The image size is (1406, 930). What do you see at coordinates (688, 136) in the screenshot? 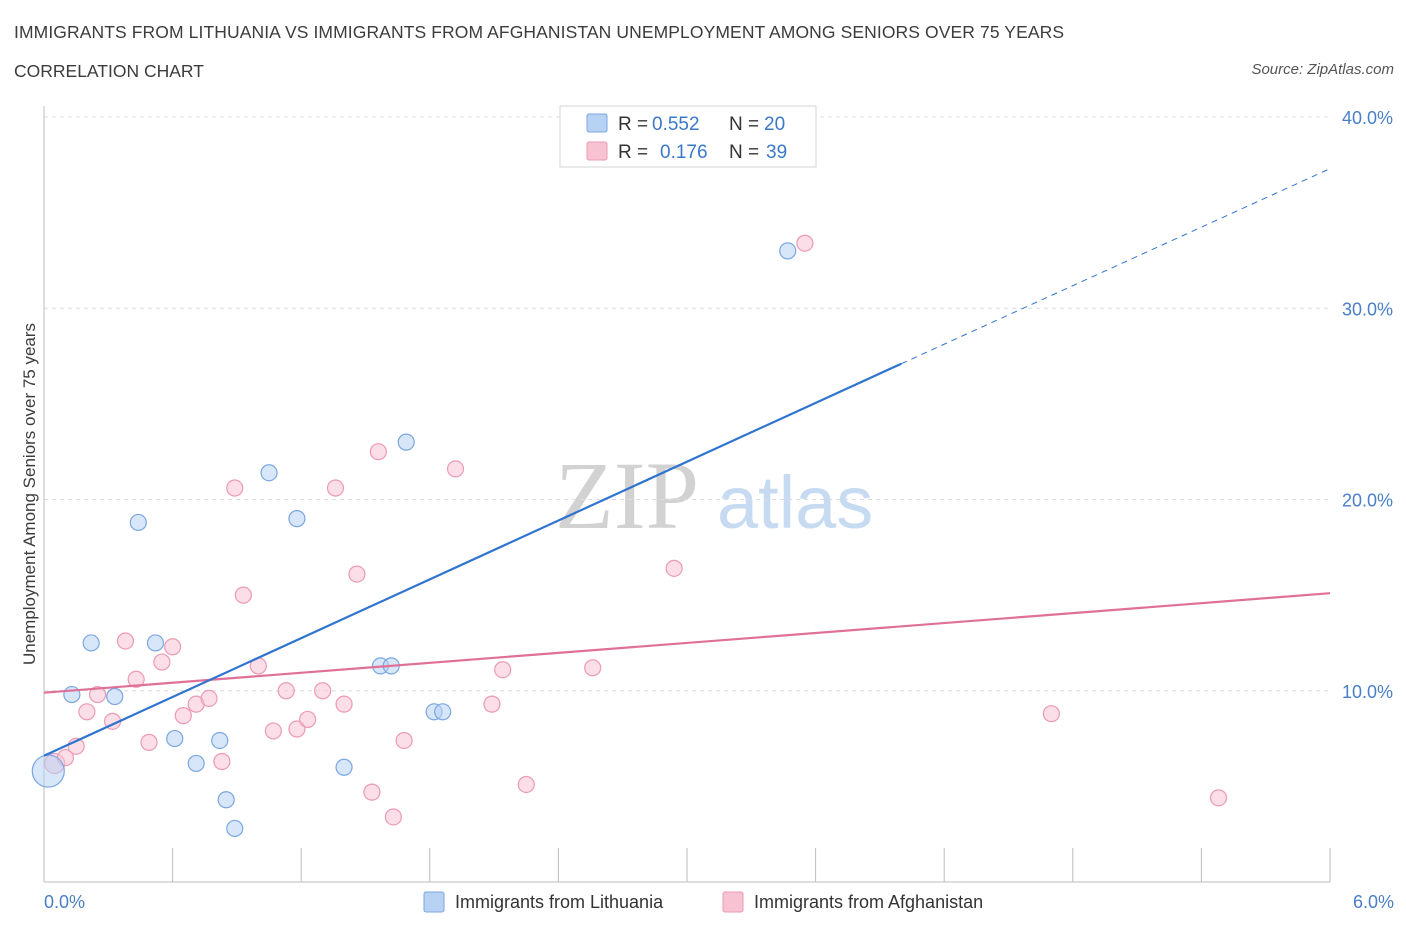
I see `legend-top: R = 0.552 N = 20 R = 0.176 N = 39` at bounding box center [688, 136].